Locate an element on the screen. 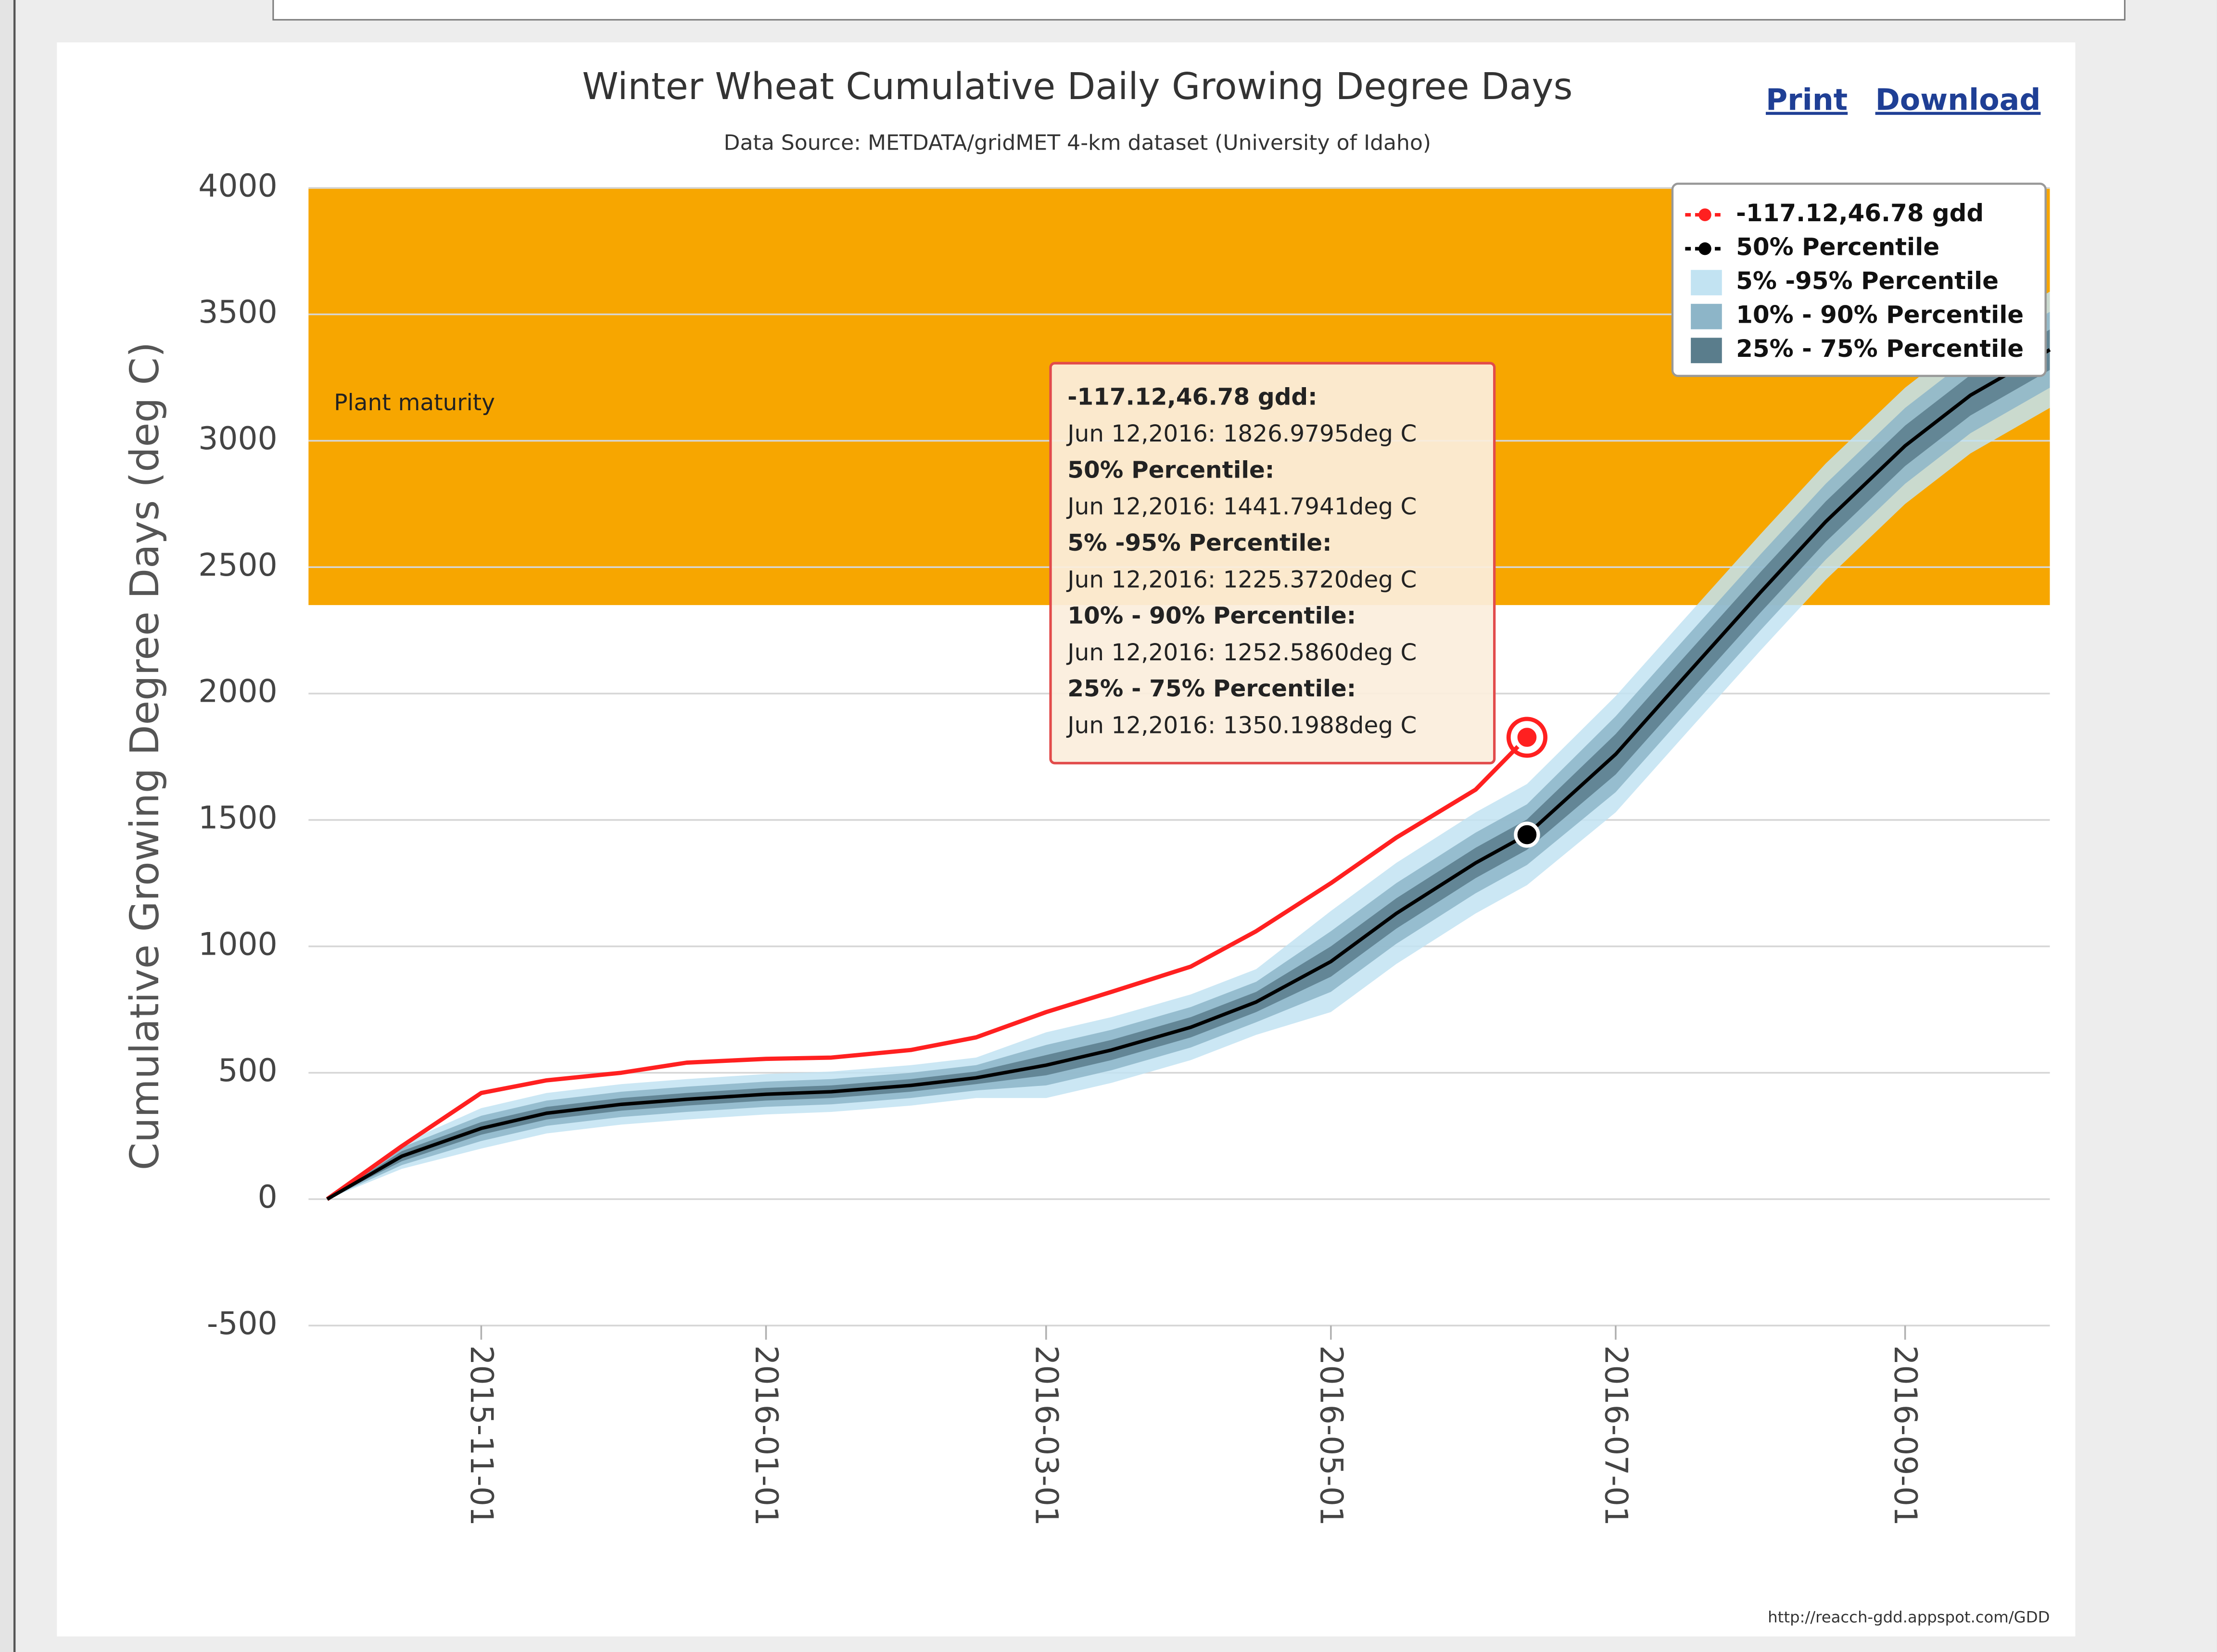  x-tick-label: 2016-01-01 is located at coordinates (766, 1435).